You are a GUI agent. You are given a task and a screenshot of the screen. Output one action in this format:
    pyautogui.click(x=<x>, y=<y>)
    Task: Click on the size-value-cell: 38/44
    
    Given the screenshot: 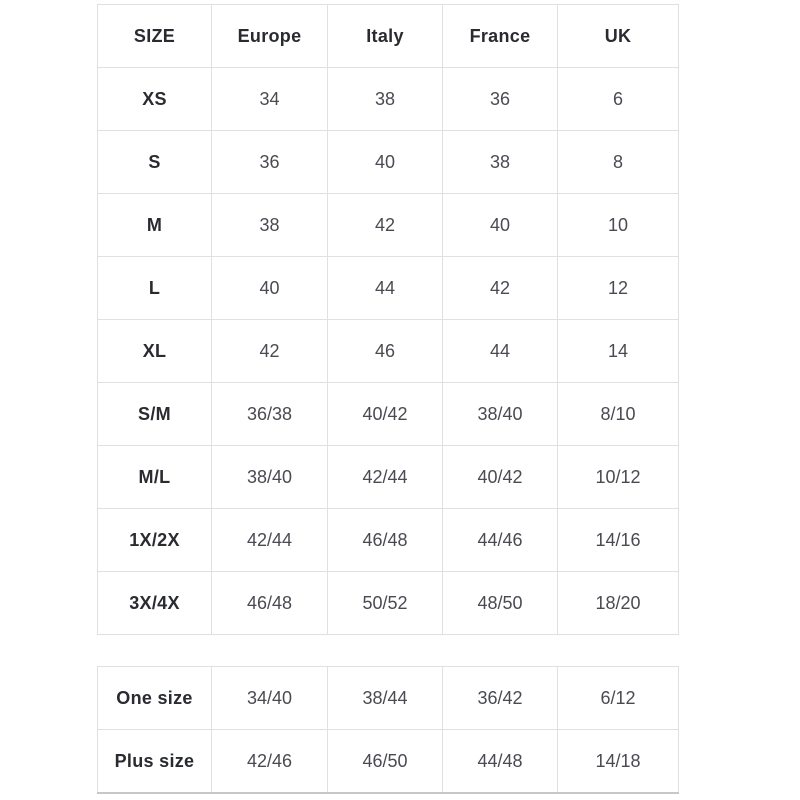 What is the action you would take?
    pyautogui.click(x=385, y=698)
    